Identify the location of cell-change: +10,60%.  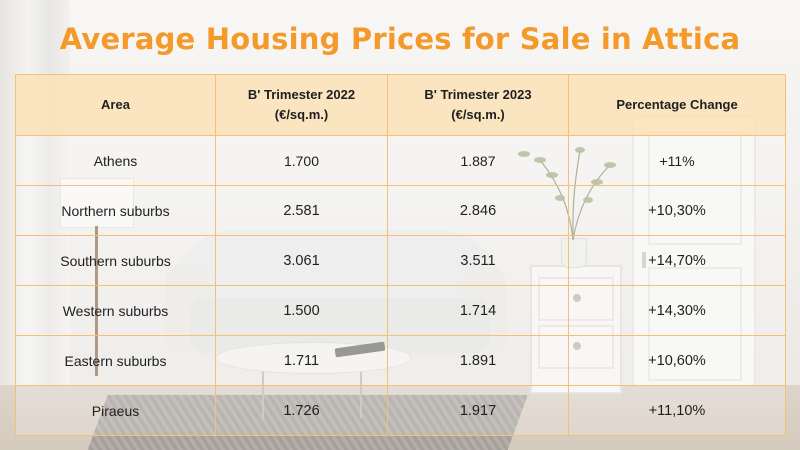
(677, 360).